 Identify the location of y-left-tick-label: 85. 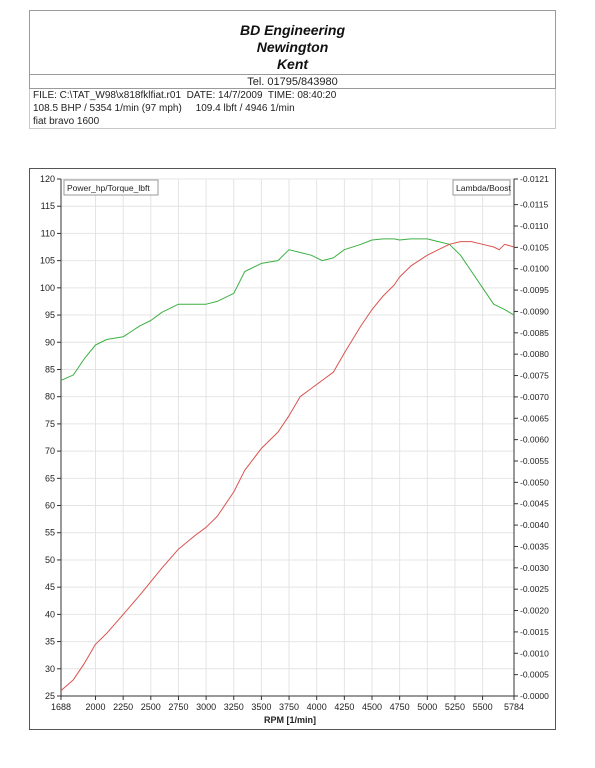
(50, 369).